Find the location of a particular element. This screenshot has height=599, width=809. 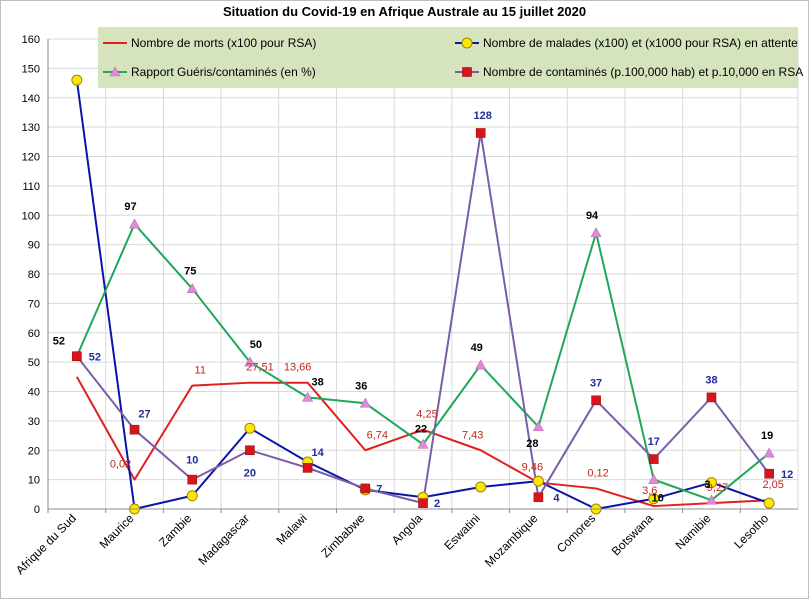

x-tick-label: Botswana is located at coordinates (632, 534).